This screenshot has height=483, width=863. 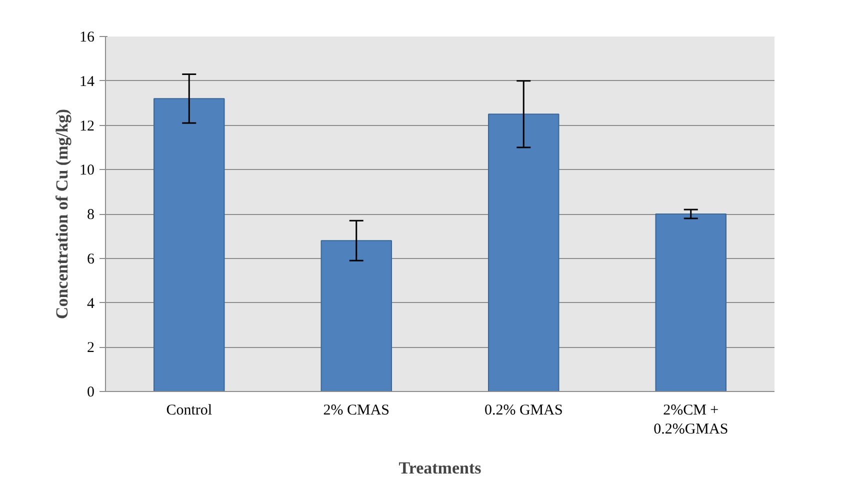 I want to click on x-tick-label: Control, so click(x=189, y=410).